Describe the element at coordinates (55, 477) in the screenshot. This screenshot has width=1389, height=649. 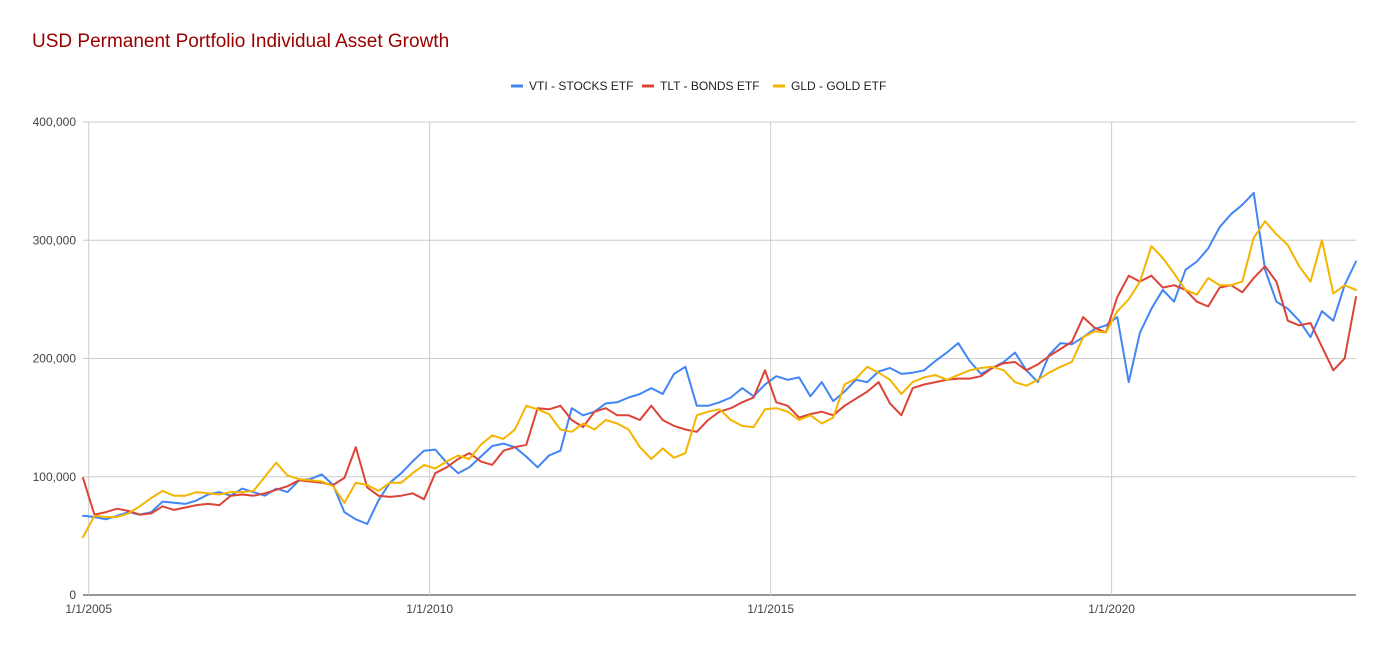
I see `y-tick-label: 100,000` at that location.